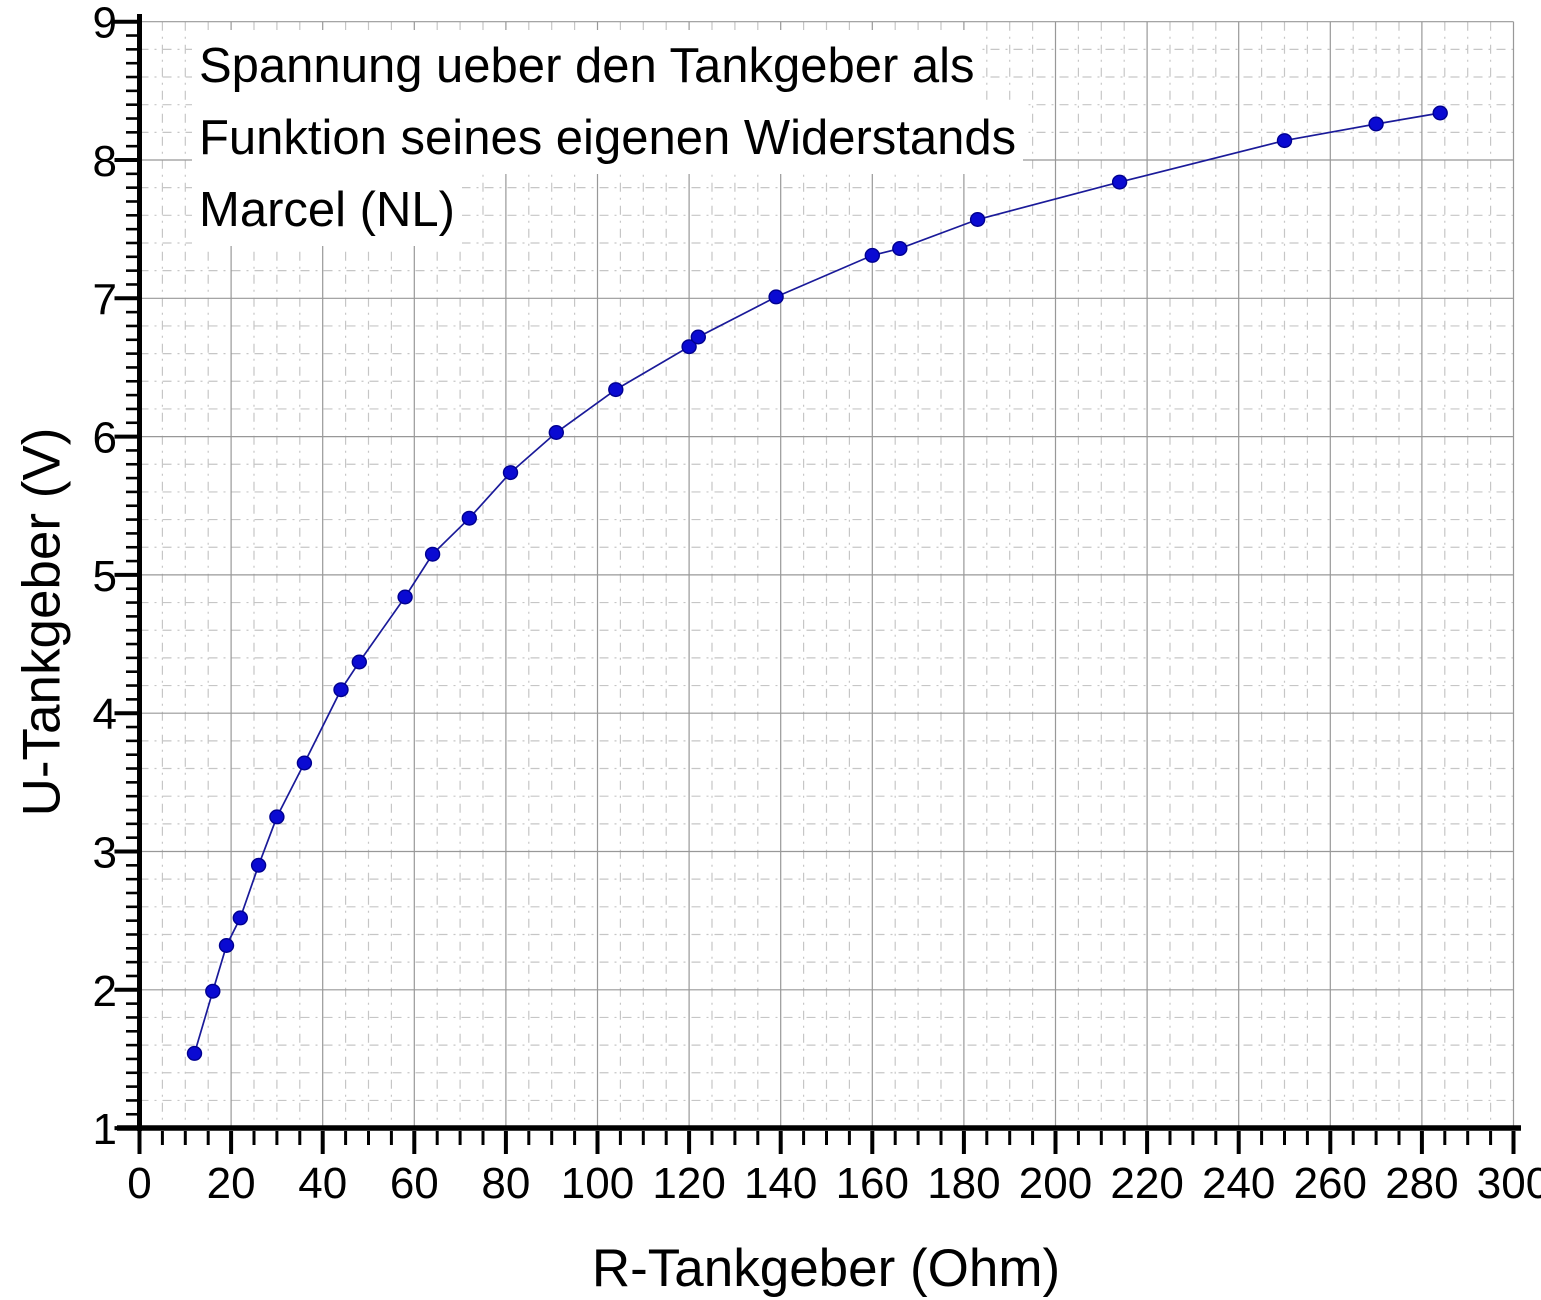 This screenshot has height=1300, width=1541. I want to click on y-tick-label: 9, so click(105, 24).